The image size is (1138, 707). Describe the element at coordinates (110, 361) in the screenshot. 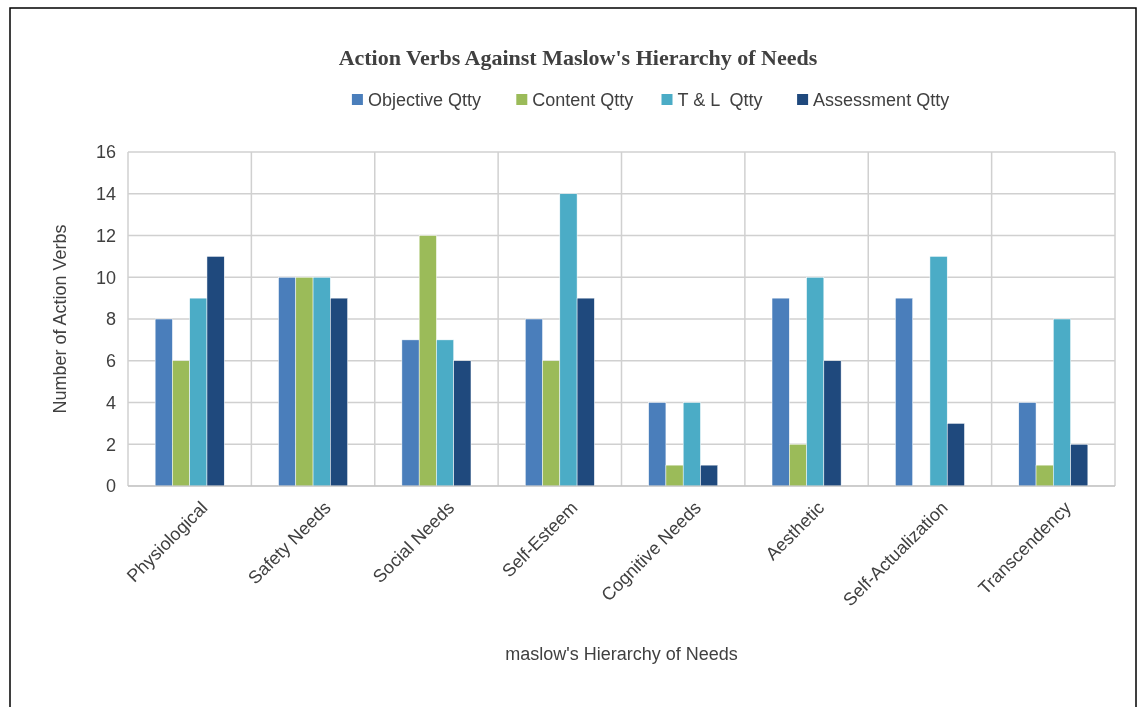

I see `y-tick-label: 6` at that location.